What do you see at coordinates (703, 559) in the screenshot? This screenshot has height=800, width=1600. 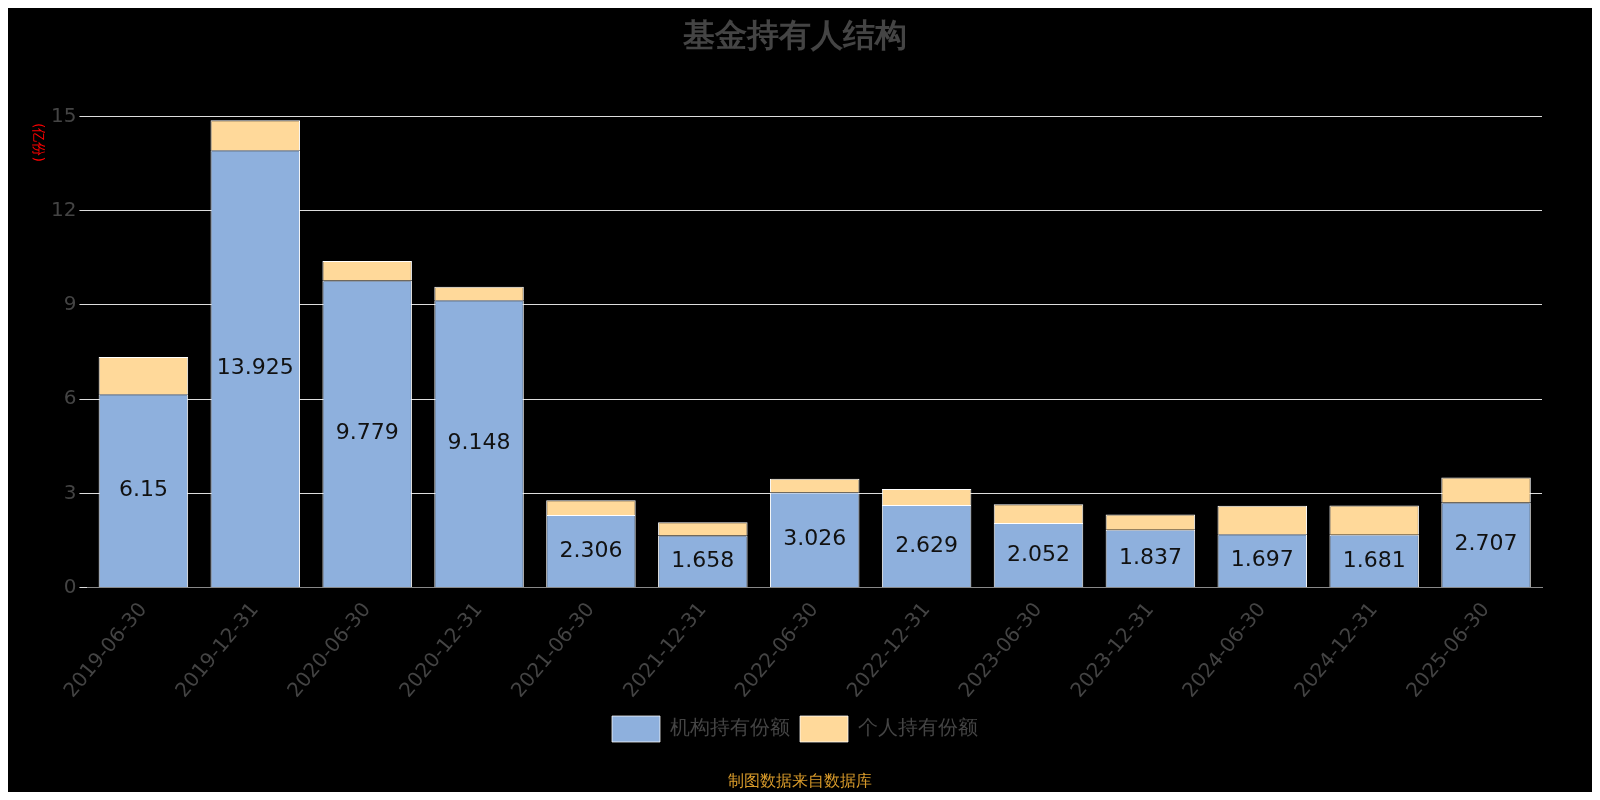 I see `data-label: 1.658` at bounding box center [703, 559].